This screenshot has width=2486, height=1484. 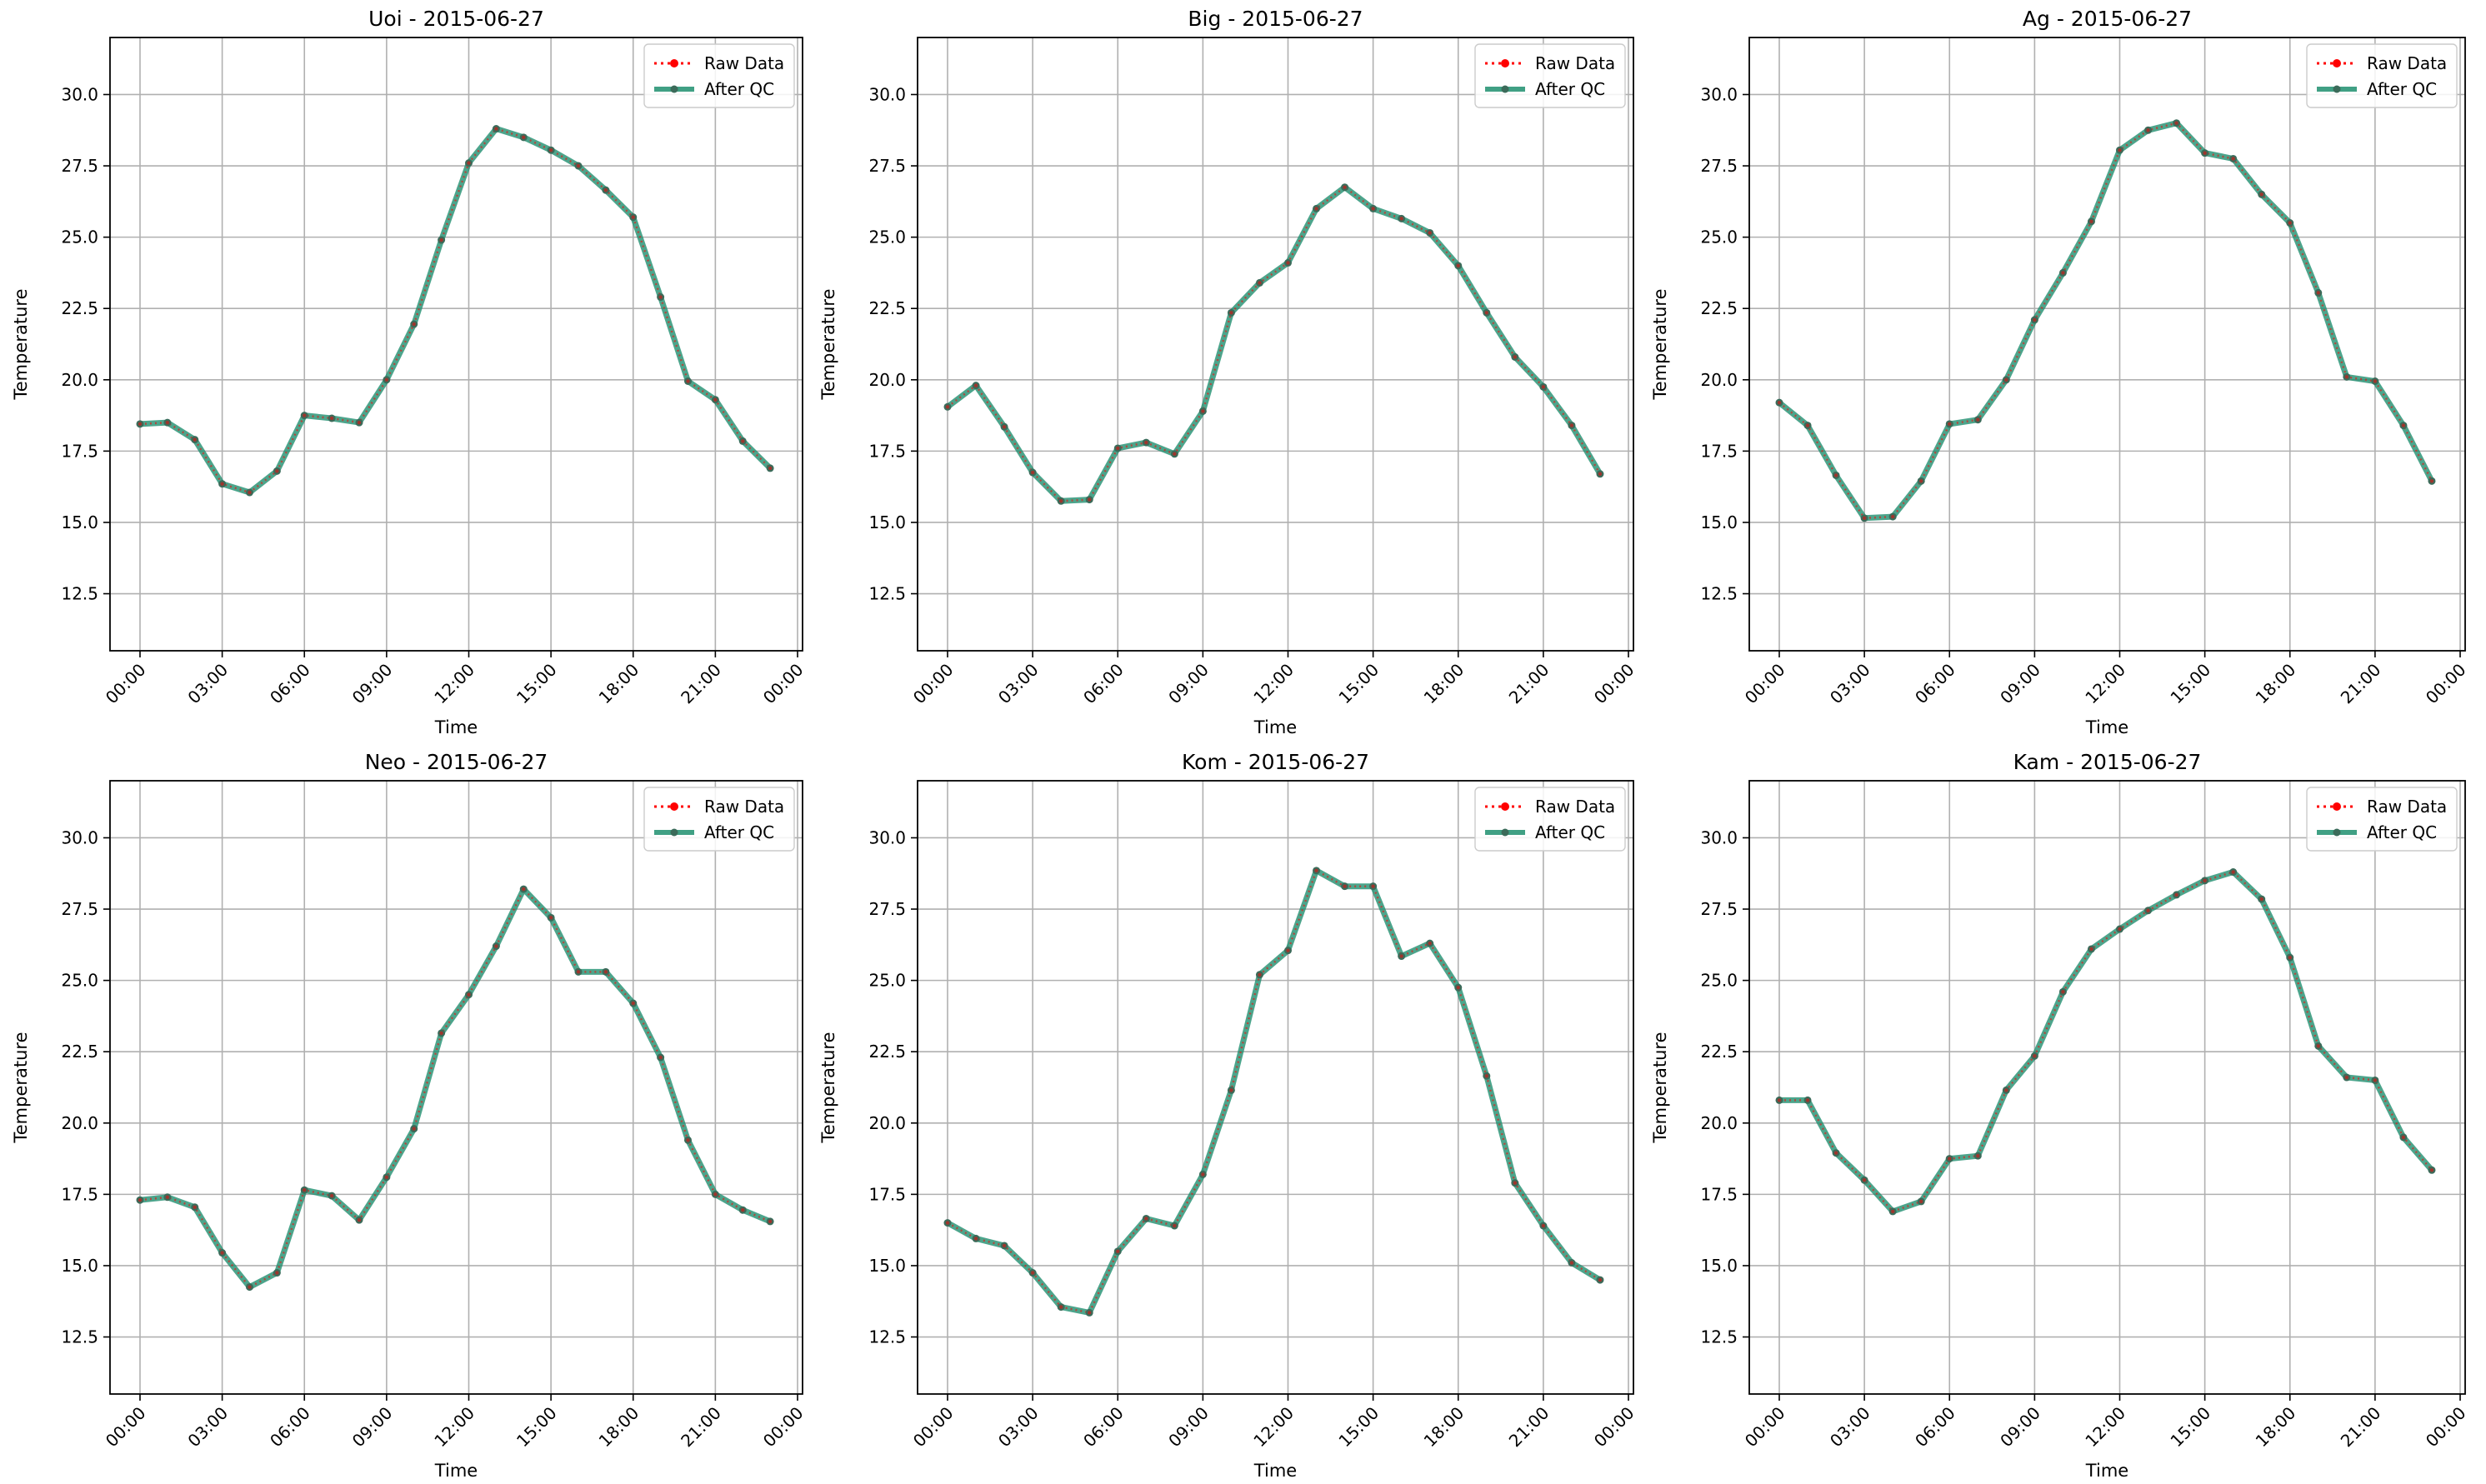 I want to click on y-tick-label: 27.5, so click(x=79, y=909).